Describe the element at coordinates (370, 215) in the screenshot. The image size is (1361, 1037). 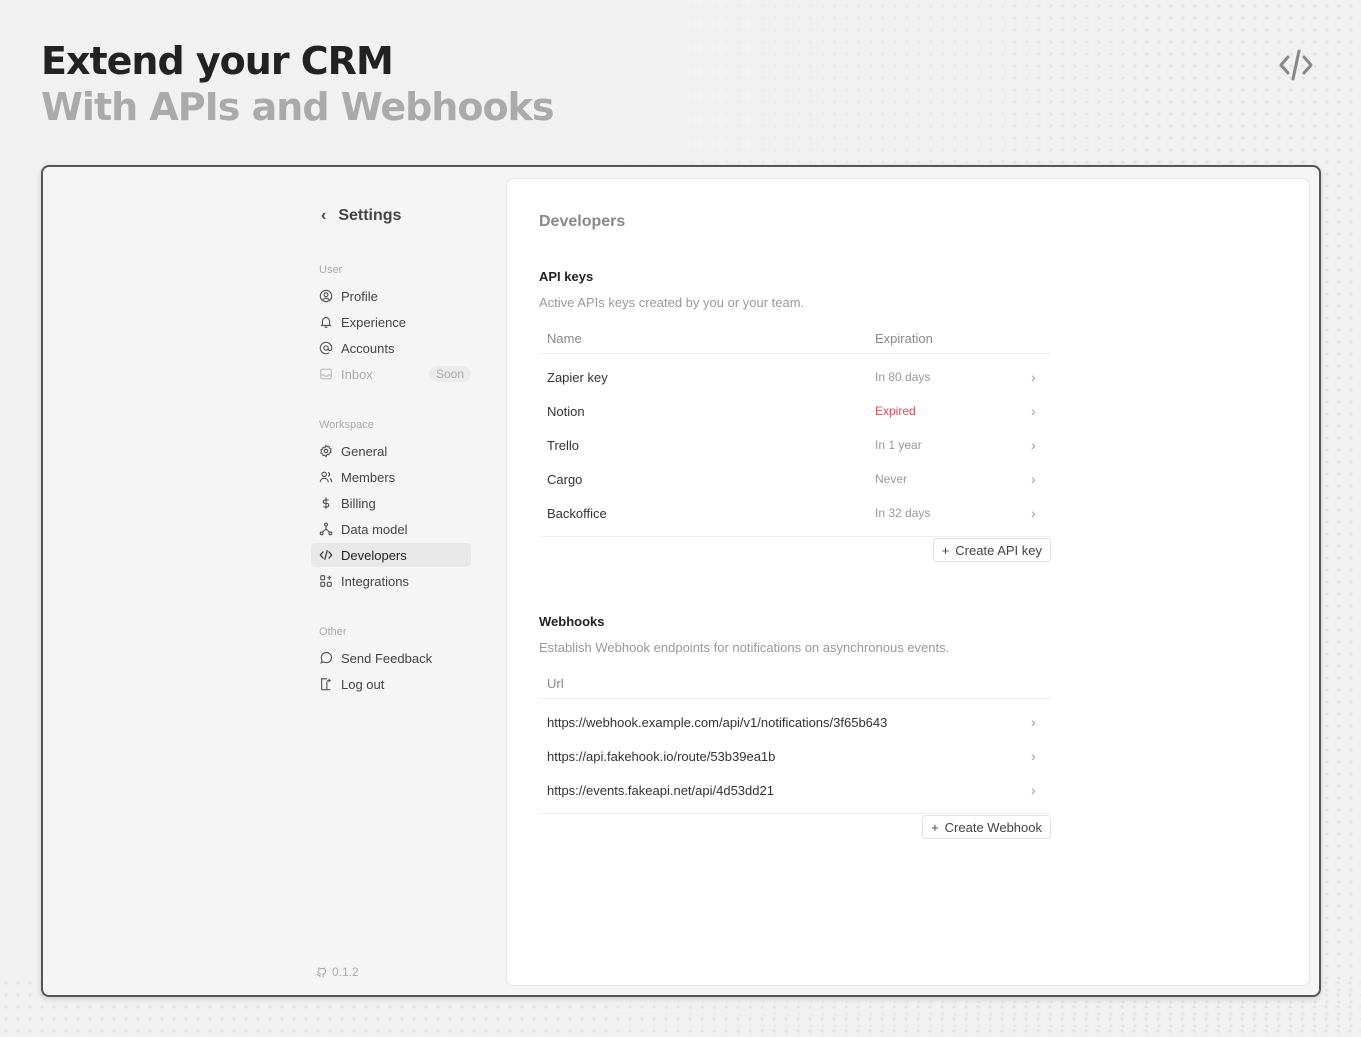
I see `settings-title: Settings` at that location.